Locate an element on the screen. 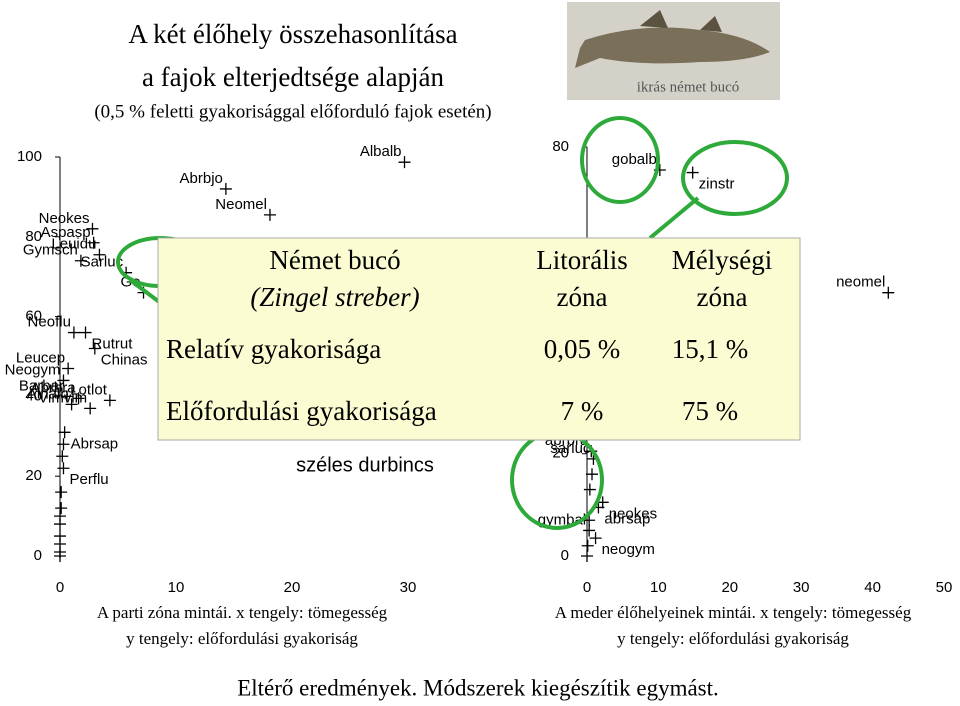 This screenshot has width=960, height=706. title: a fajok elterjedtsége alapján is located at coordinates (293, 77).